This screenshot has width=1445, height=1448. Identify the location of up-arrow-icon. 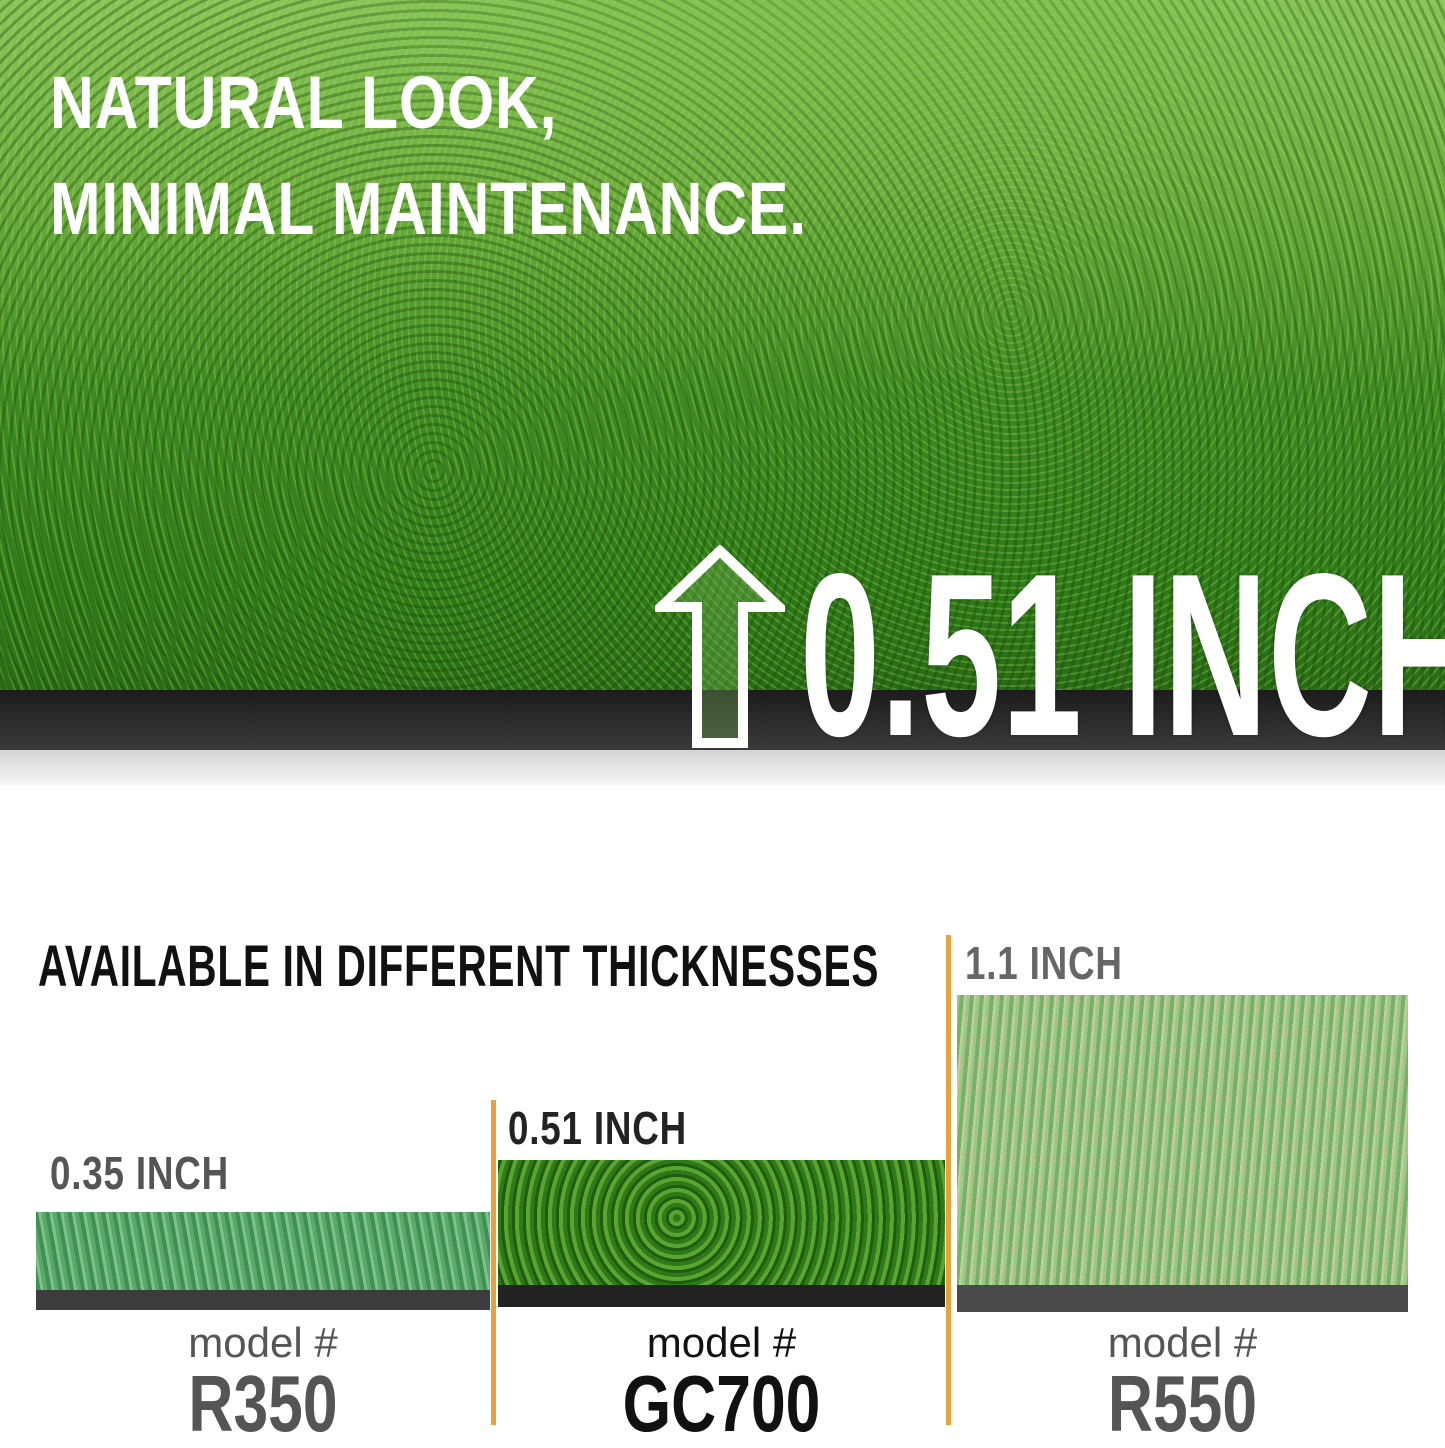
(720, 646).